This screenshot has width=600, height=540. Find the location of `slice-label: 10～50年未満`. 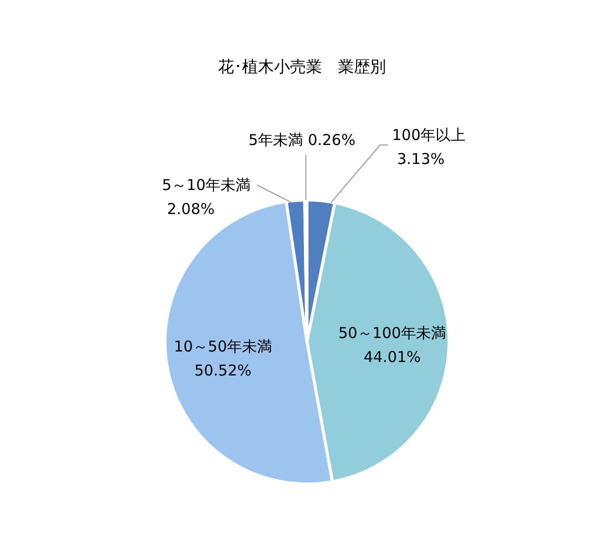

slice-label: 10～50年未満 is located at coordinates (223, 346).